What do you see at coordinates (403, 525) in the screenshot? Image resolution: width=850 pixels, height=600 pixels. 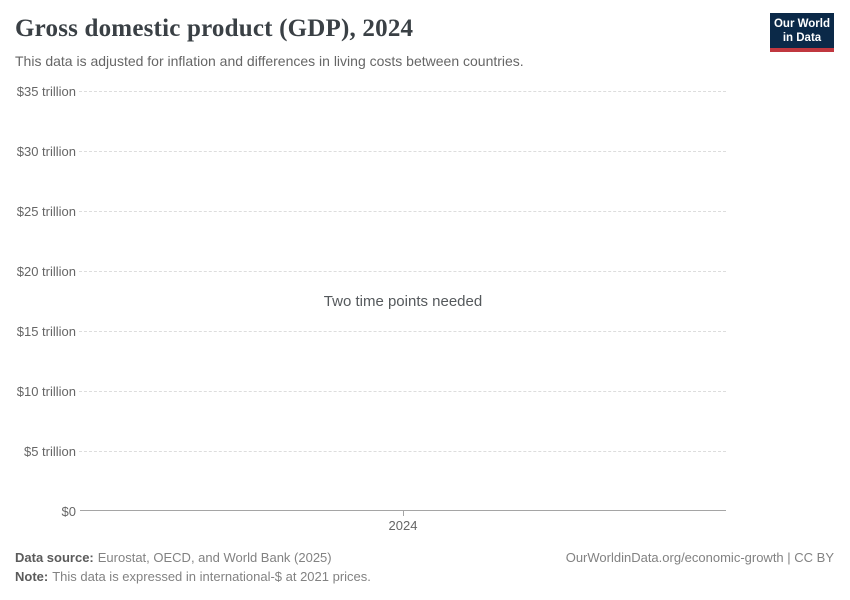 I see `x-axis-tick-label: 2024` at bounding box center [403, 525].